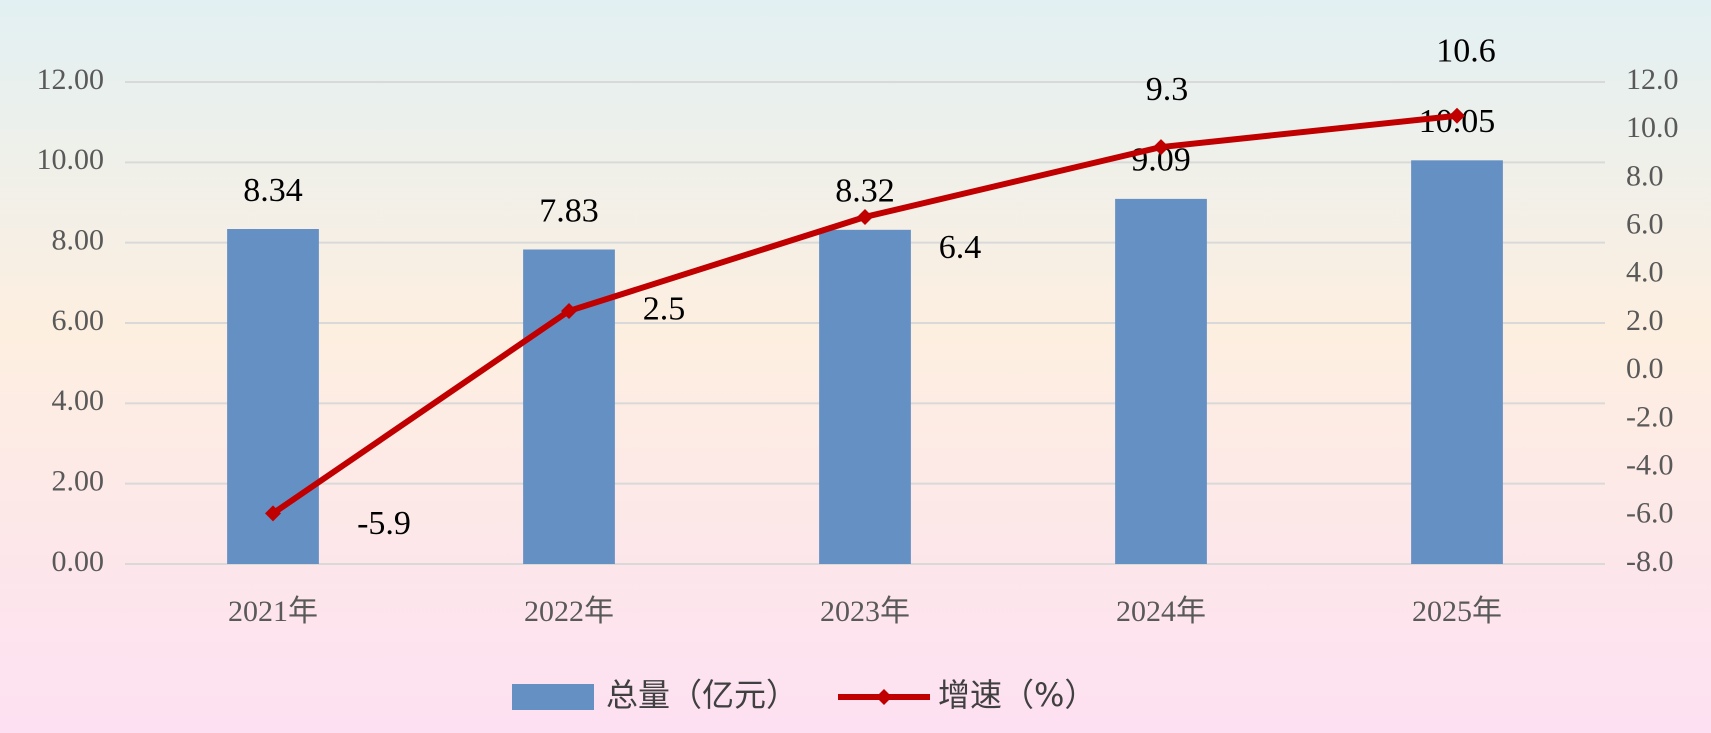  I want to click on x-tick-label: 2021年, so click(273, 611).